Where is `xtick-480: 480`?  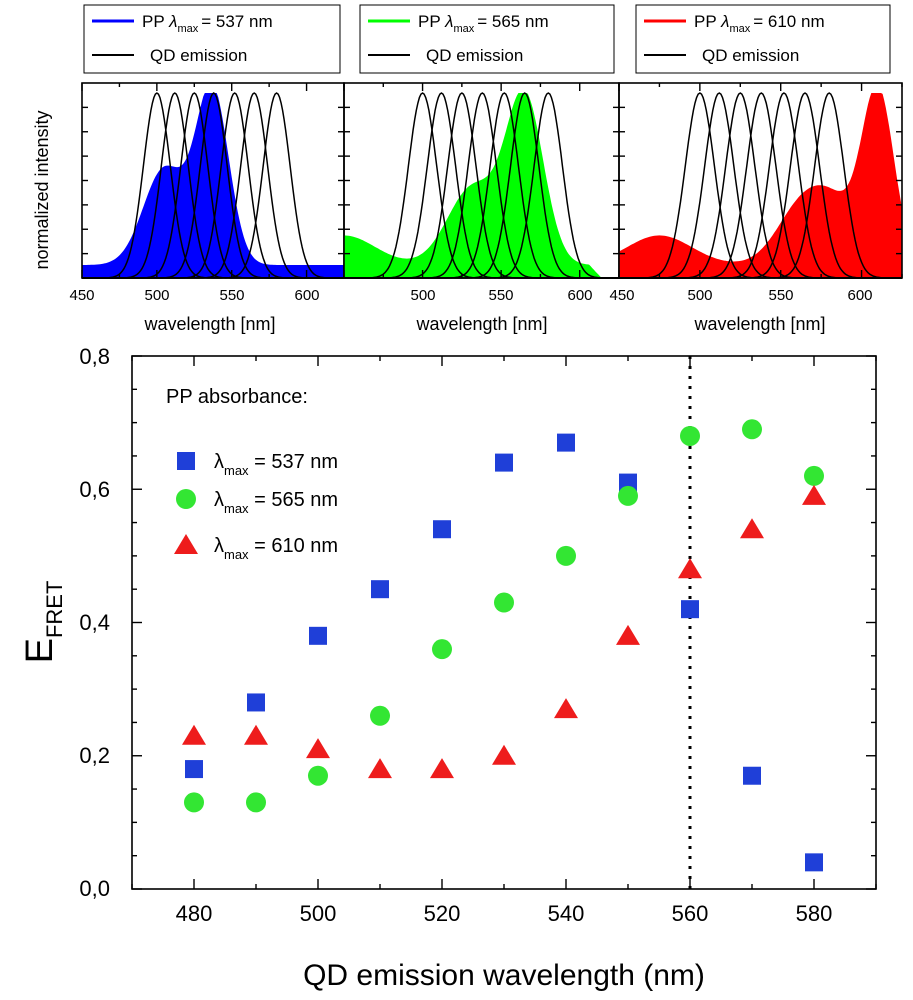 xtick-480: 480 is located at coordinates (194, 913).